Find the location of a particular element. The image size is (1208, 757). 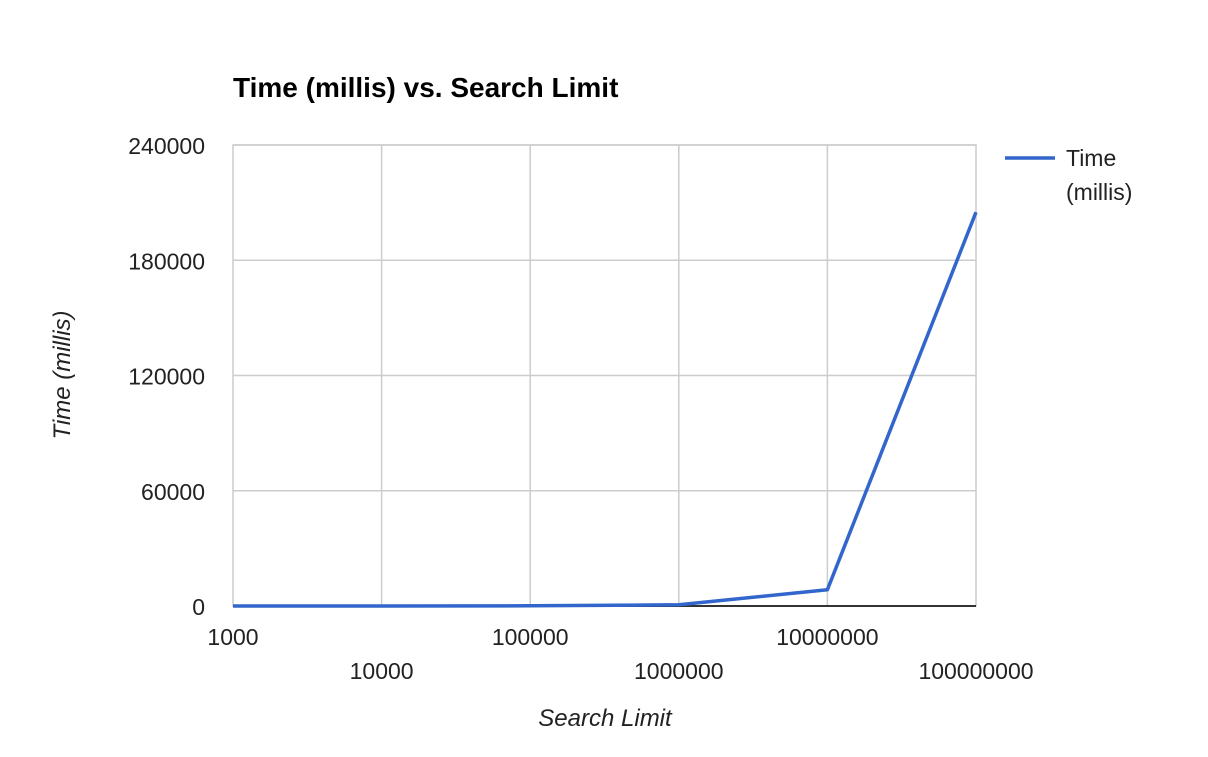

x-tick-label: 1000000 is located at coordinates (679, 671).